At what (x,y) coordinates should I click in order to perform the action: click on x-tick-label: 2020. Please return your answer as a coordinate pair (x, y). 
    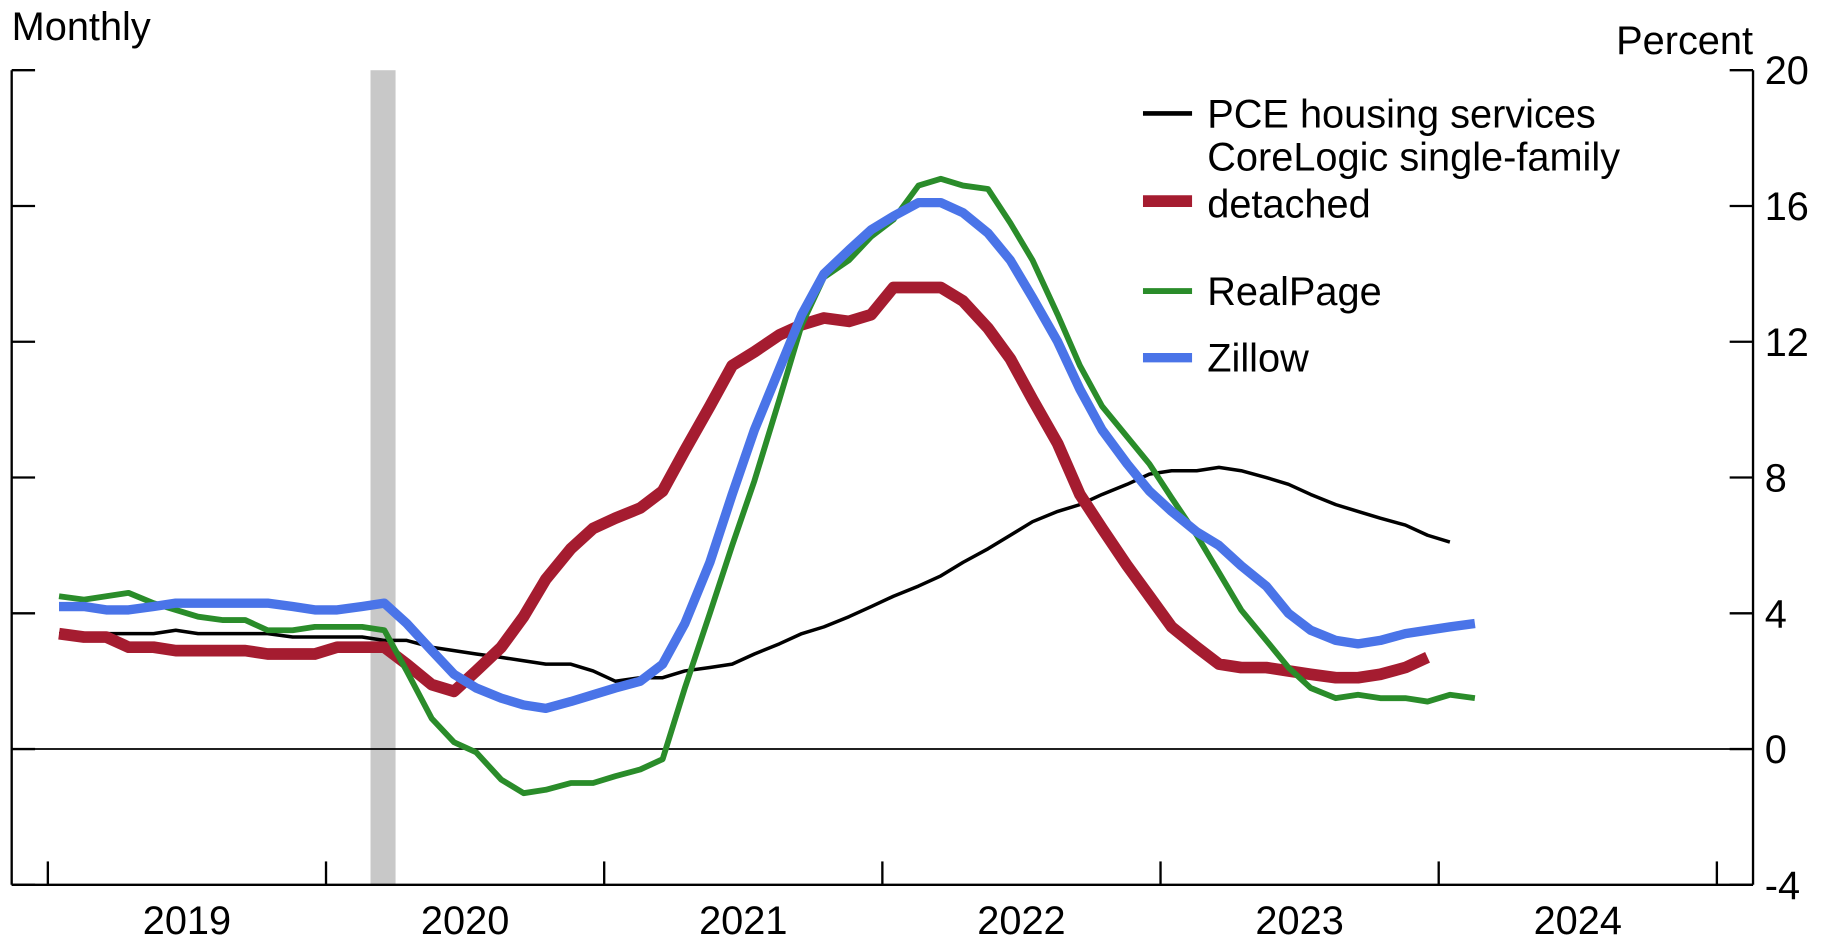
    Looking at the image, I should click on (465, 920).